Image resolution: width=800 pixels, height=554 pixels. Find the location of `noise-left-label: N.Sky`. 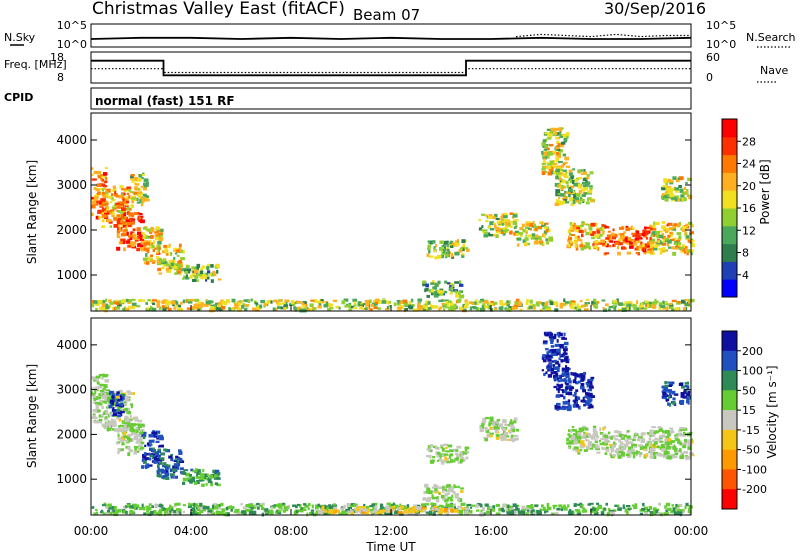

noise-left-label: N.Sky is located at coordinates (20, 37).